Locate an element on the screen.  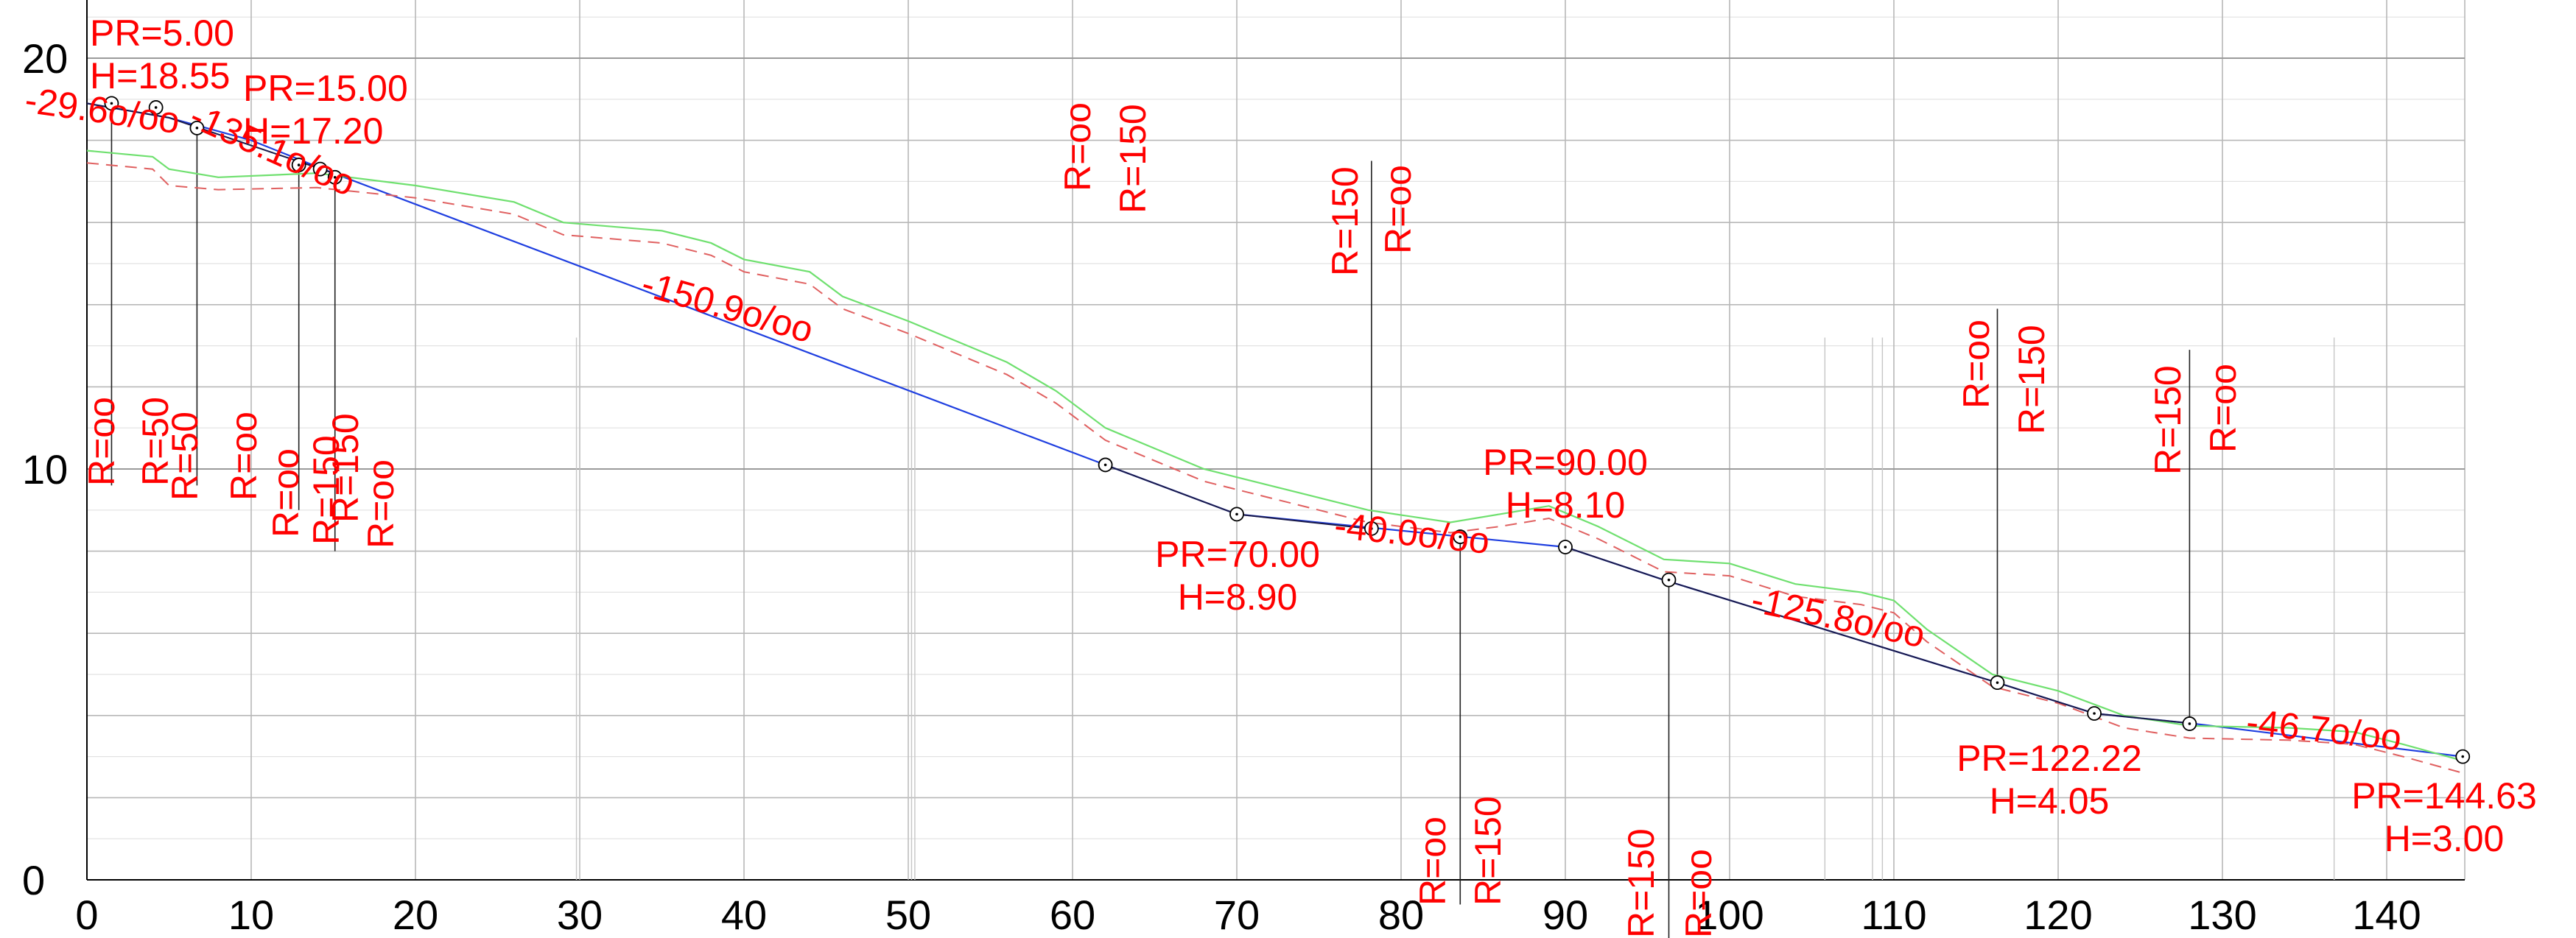
vertex-h-label: H=3.00 is located at coordinates (2444, 838).